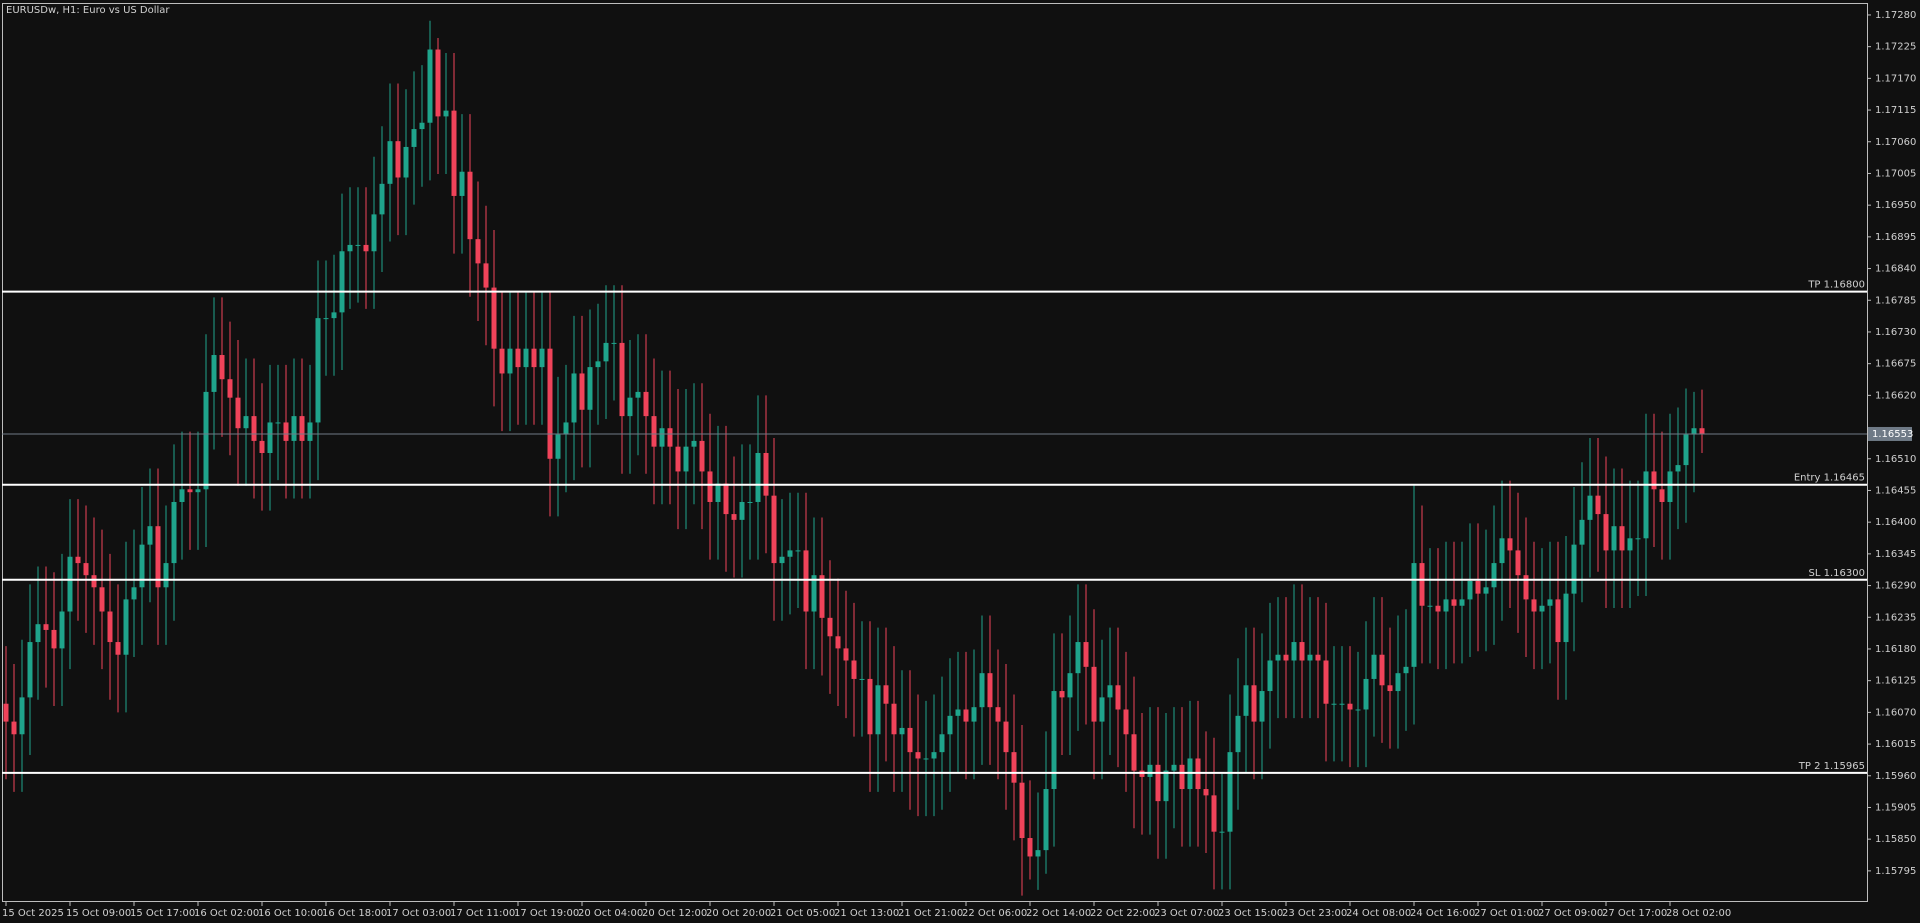 The width and height of the screenshot is (1920, 923). Describe the element at coordinates (1895, 490) in the screenshot. I see `y-tick-label: 1.16455` at that location.